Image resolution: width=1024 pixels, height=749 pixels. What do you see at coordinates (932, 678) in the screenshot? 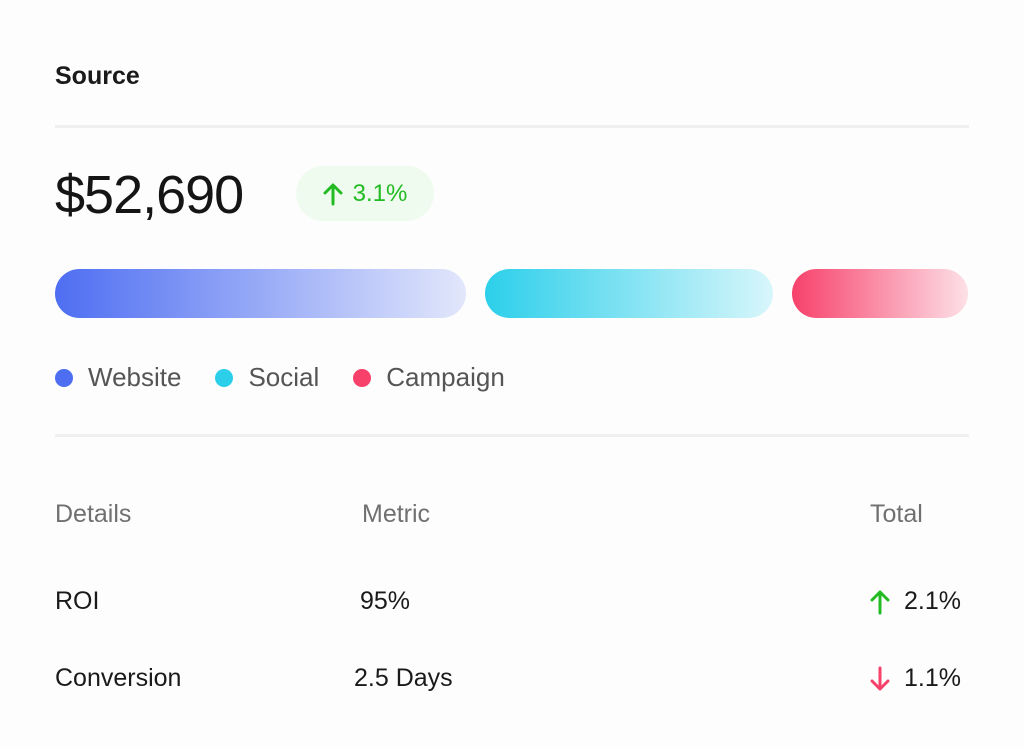
I see `total-value: 1.1%` at bounding box center [932, 678].